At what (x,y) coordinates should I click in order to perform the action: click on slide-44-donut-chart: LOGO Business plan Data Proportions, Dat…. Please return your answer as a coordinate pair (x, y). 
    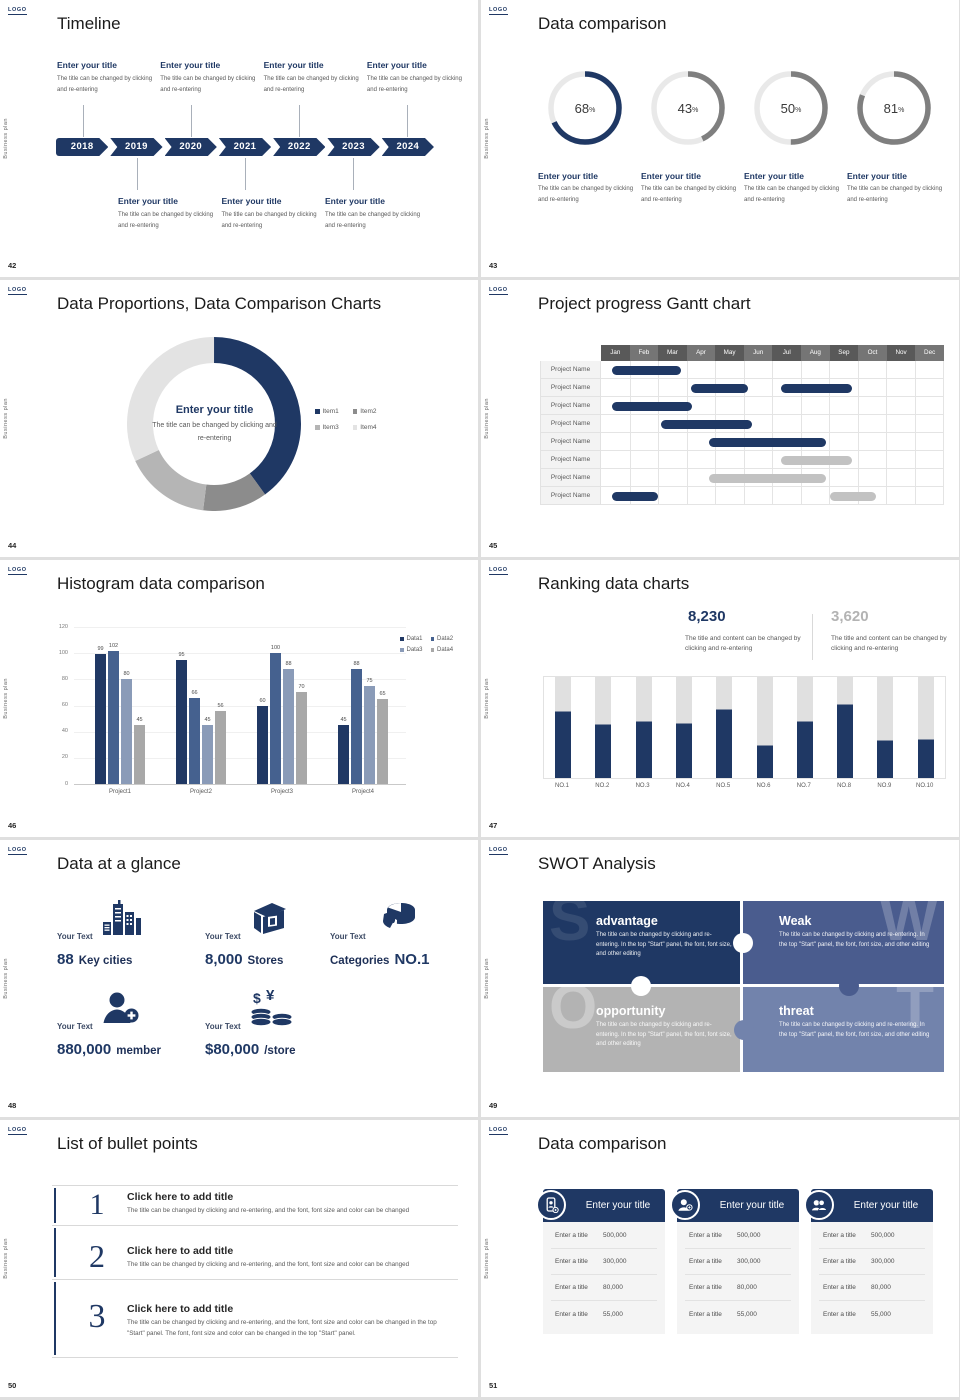
    Looking at the image, I should click on (239, 418).